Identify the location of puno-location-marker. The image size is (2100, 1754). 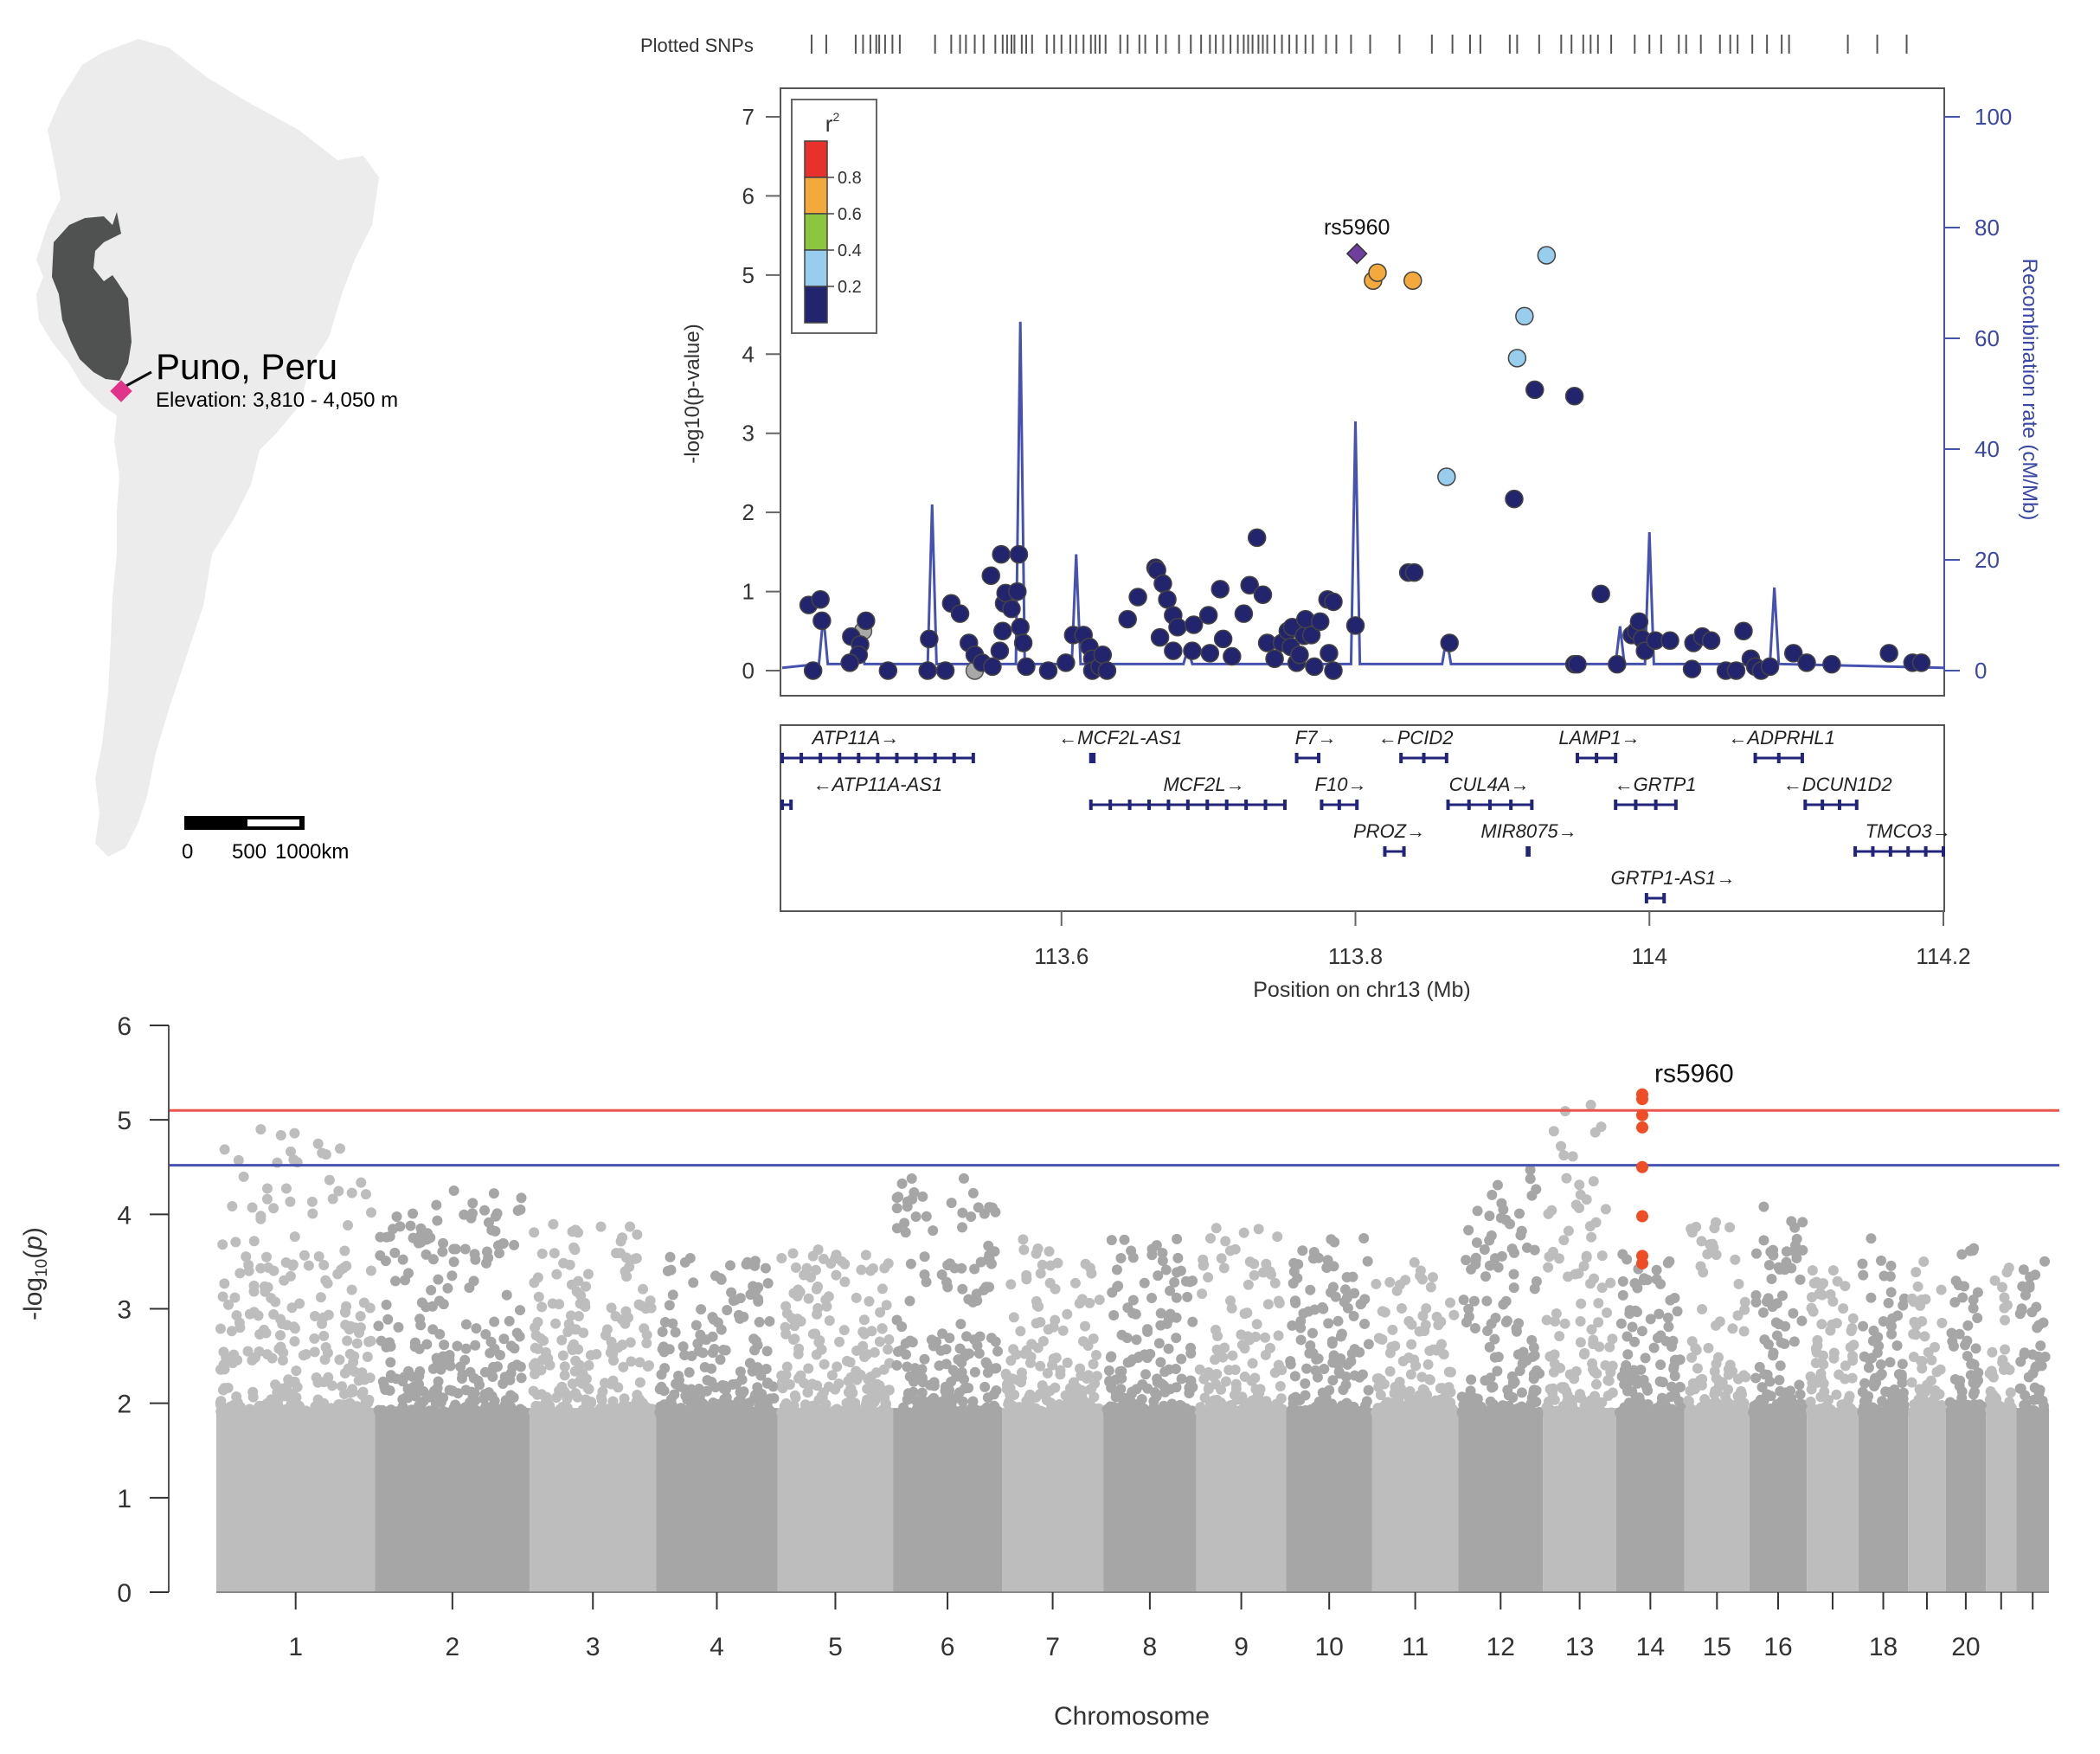
(121, 391).